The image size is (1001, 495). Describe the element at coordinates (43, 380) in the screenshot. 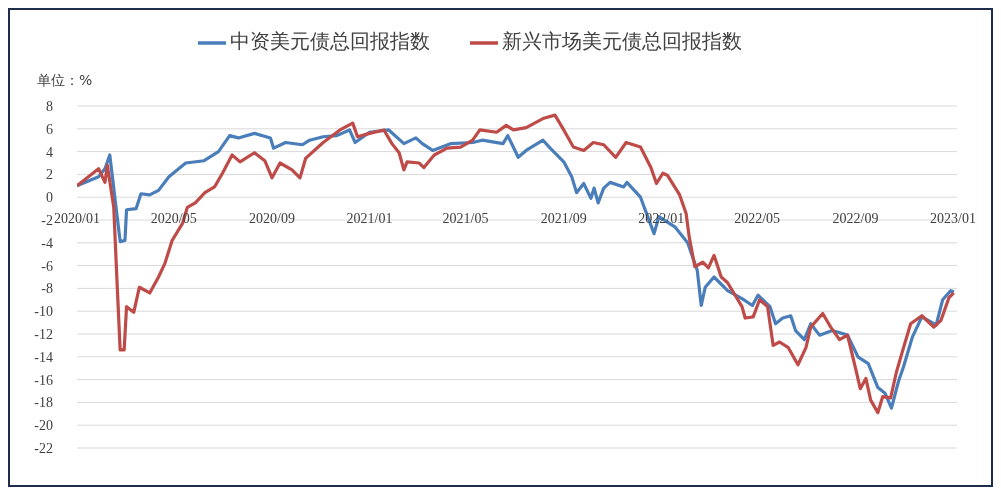

I see `y-tick-label: -16` at that location.